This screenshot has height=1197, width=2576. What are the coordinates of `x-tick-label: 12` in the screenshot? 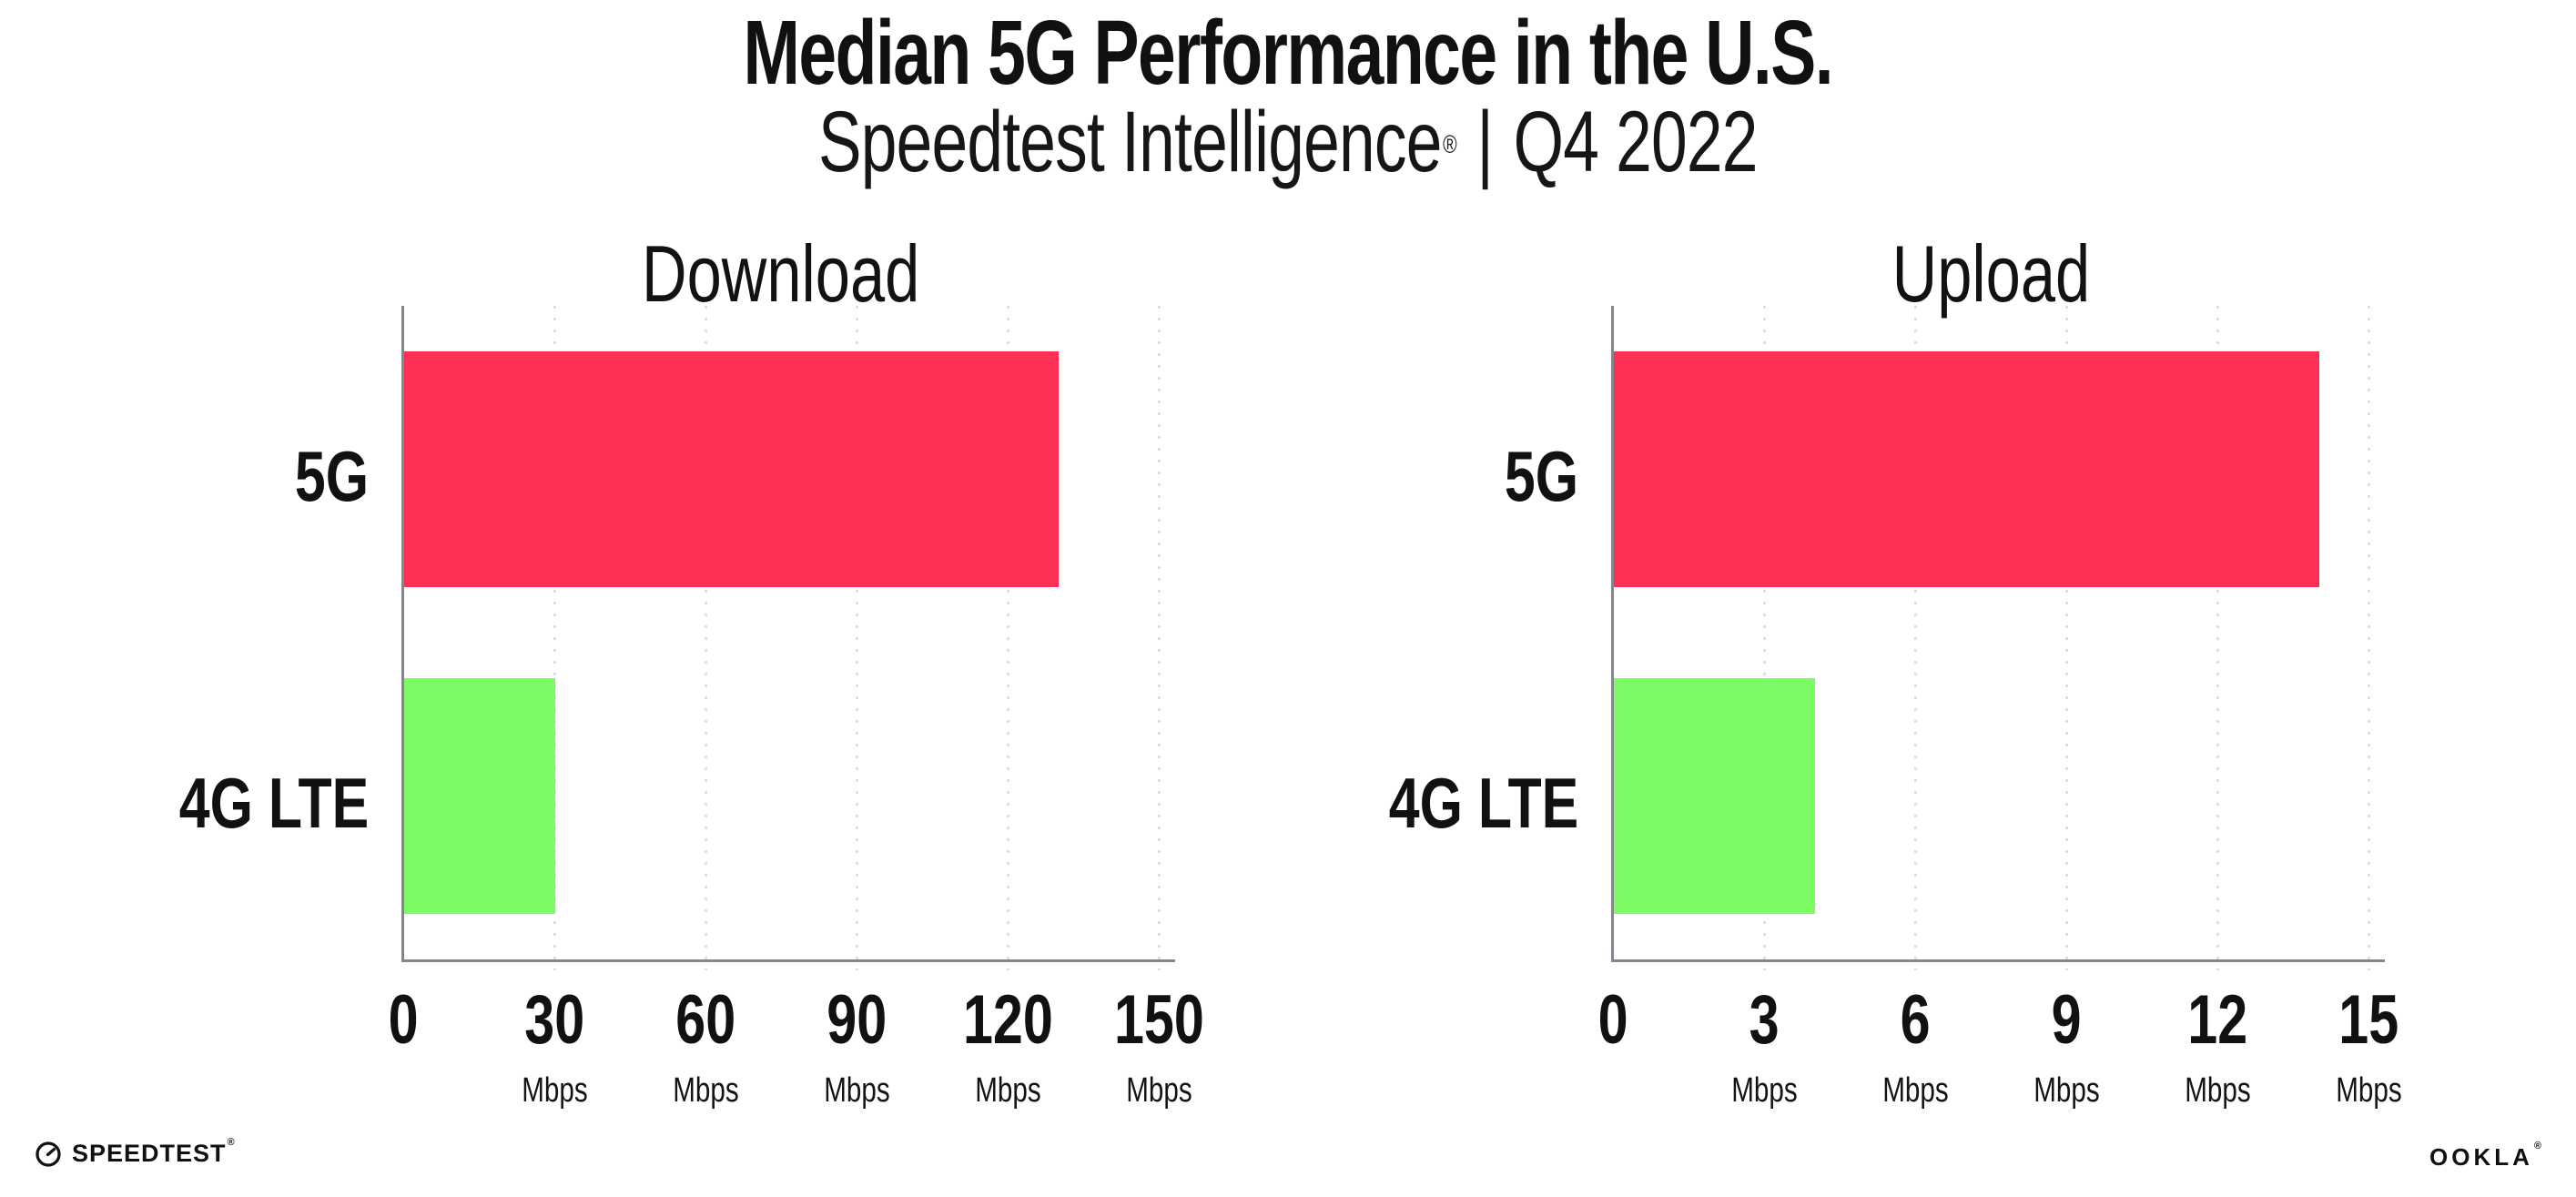 It's located at (2217, 1020).